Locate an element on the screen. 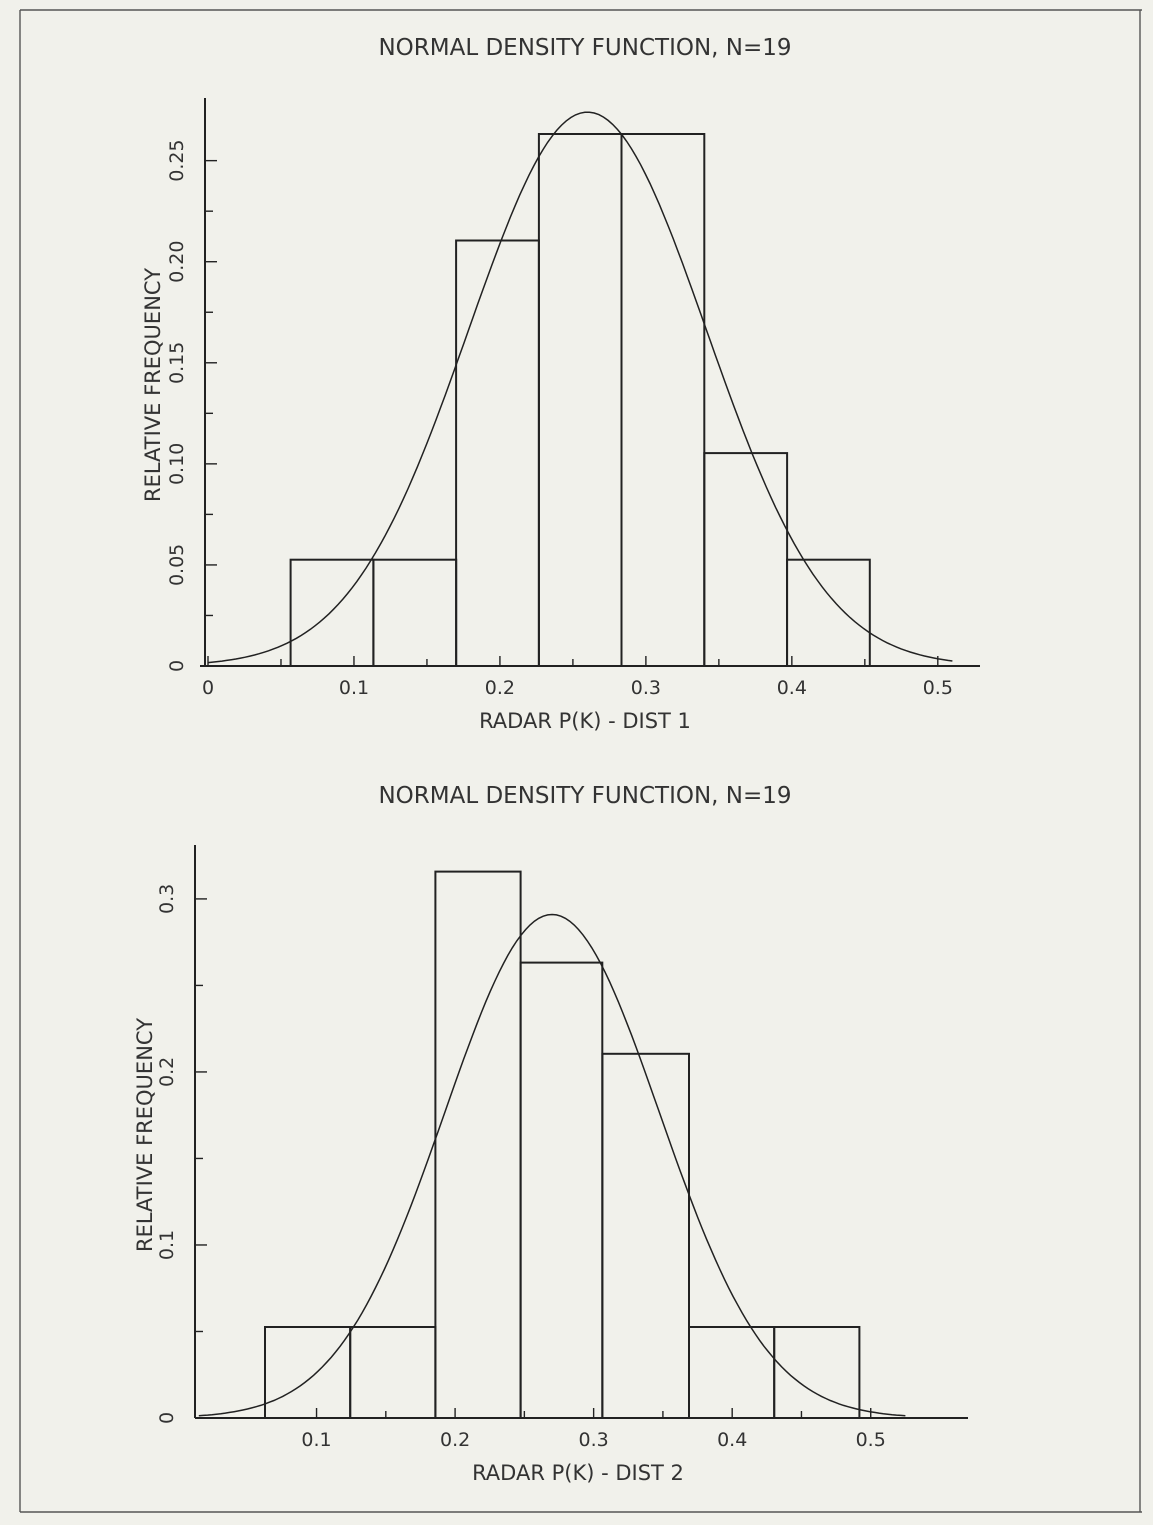 The height and width of the screenshot is (1525, 1153). y-tick-label: 0.2 is located at coordinates (167, 1072).